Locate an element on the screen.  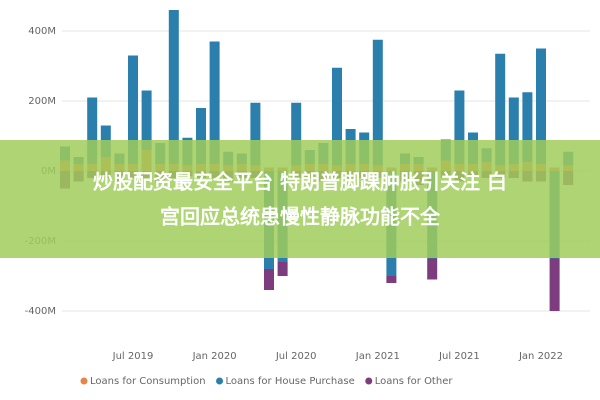
legend-label: Loans for Other is located at coordinates (414, 381).